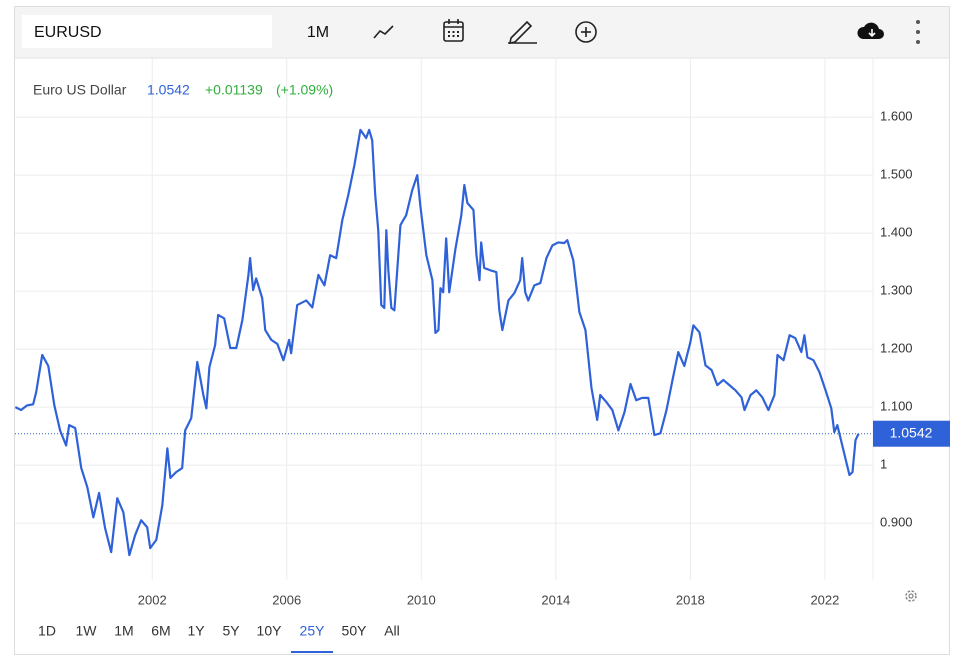  I want to click on range-button: 1Y, so click(196, 631).